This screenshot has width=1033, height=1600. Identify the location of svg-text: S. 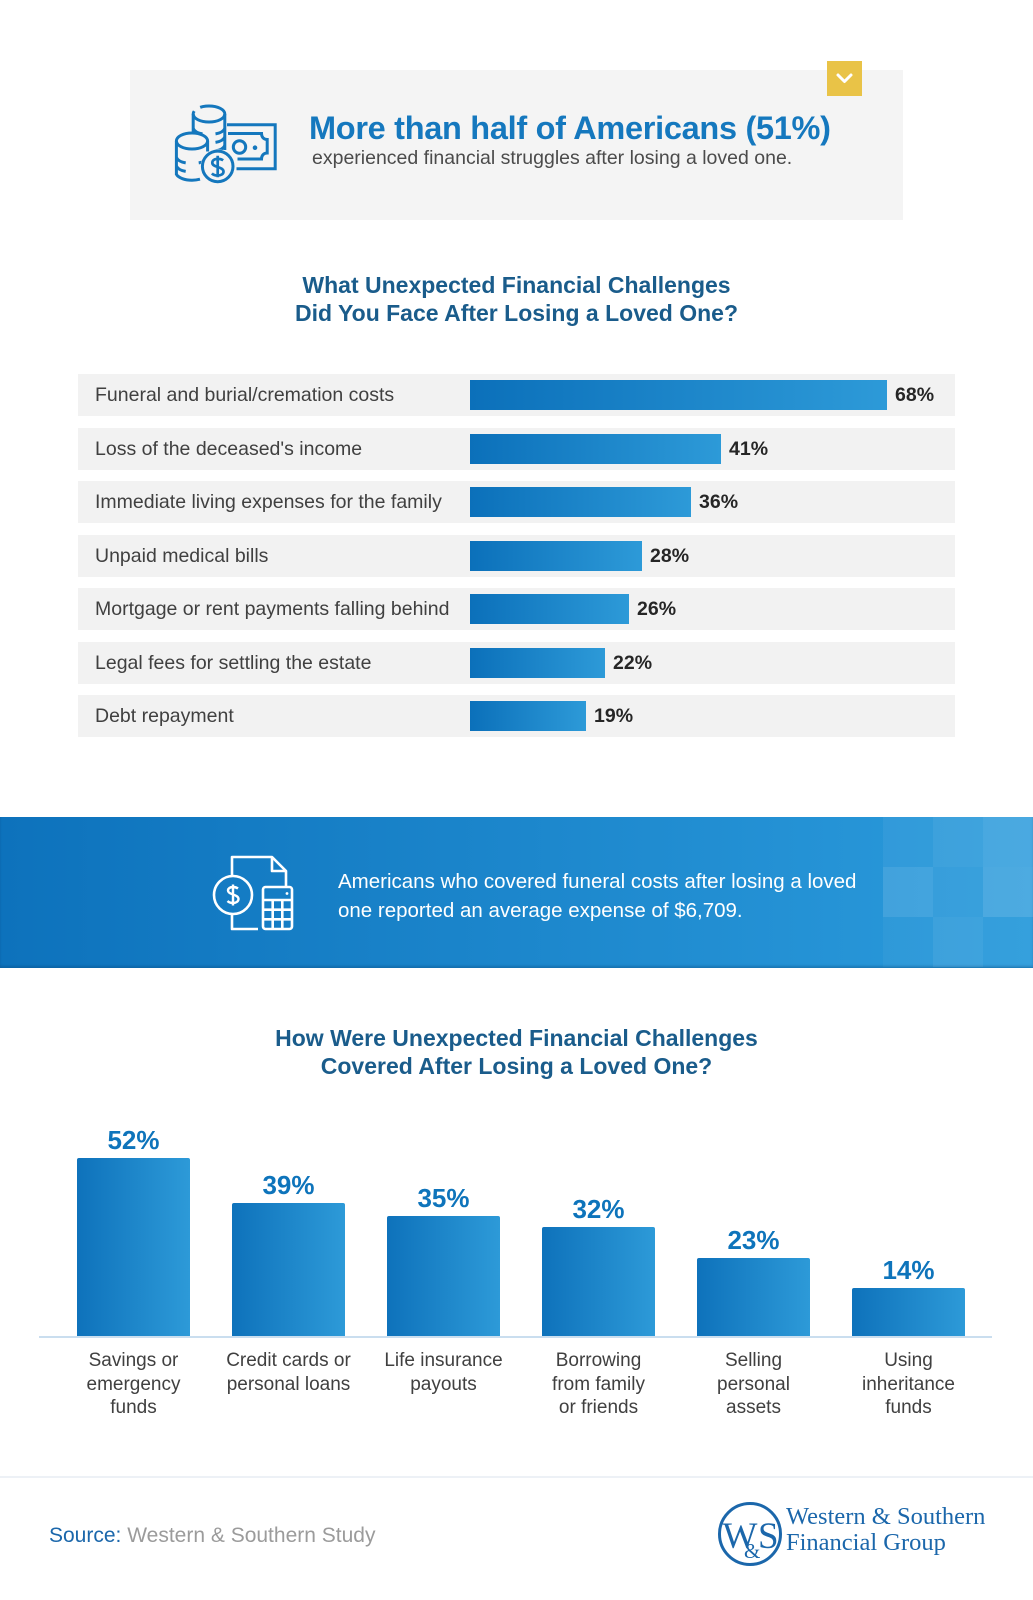
(768, 1536).